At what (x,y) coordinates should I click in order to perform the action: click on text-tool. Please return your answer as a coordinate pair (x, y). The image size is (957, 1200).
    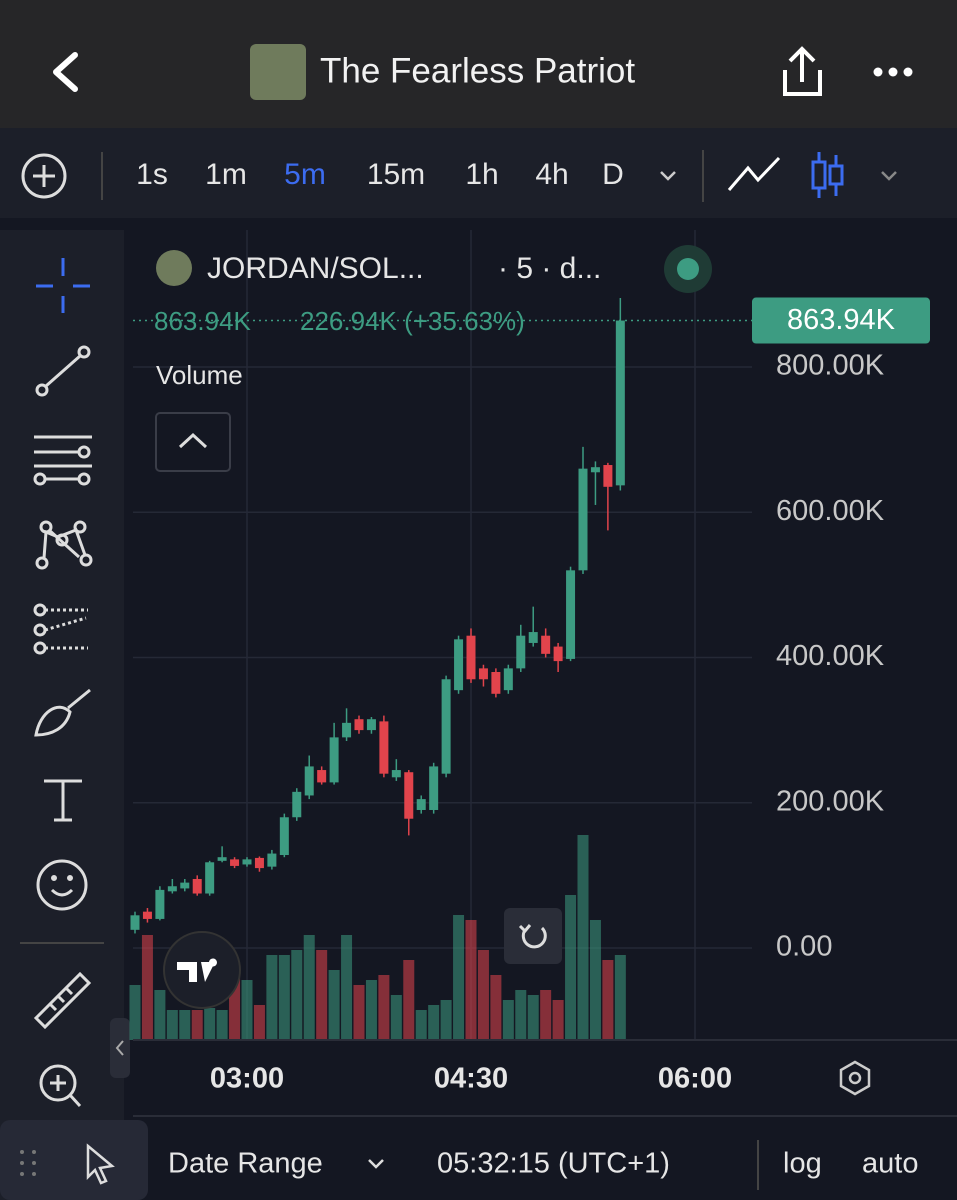
    Looking at the image, I should click on (63, 800).